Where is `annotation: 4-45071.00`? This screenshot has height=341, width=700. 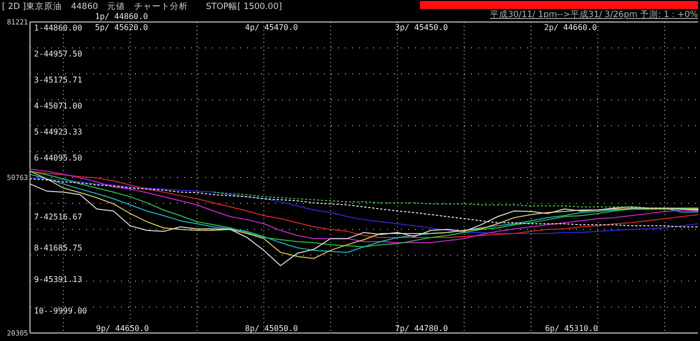 annotation: 4-45071.00 is located at coordinates (58, 106).